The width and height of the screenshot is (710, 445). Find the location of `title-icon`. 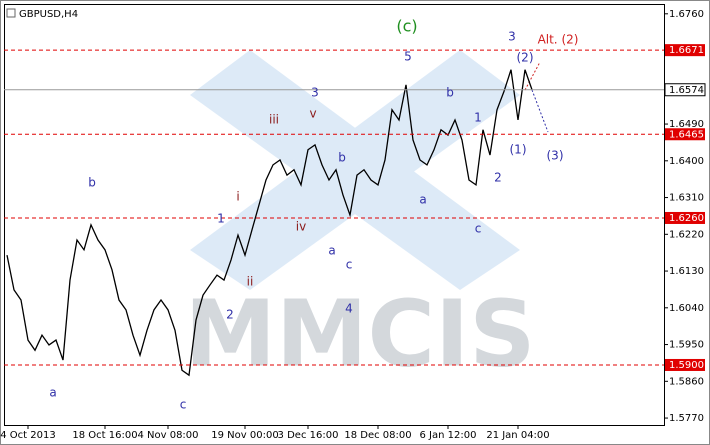

title-icon is located at coordinates (11, 13).